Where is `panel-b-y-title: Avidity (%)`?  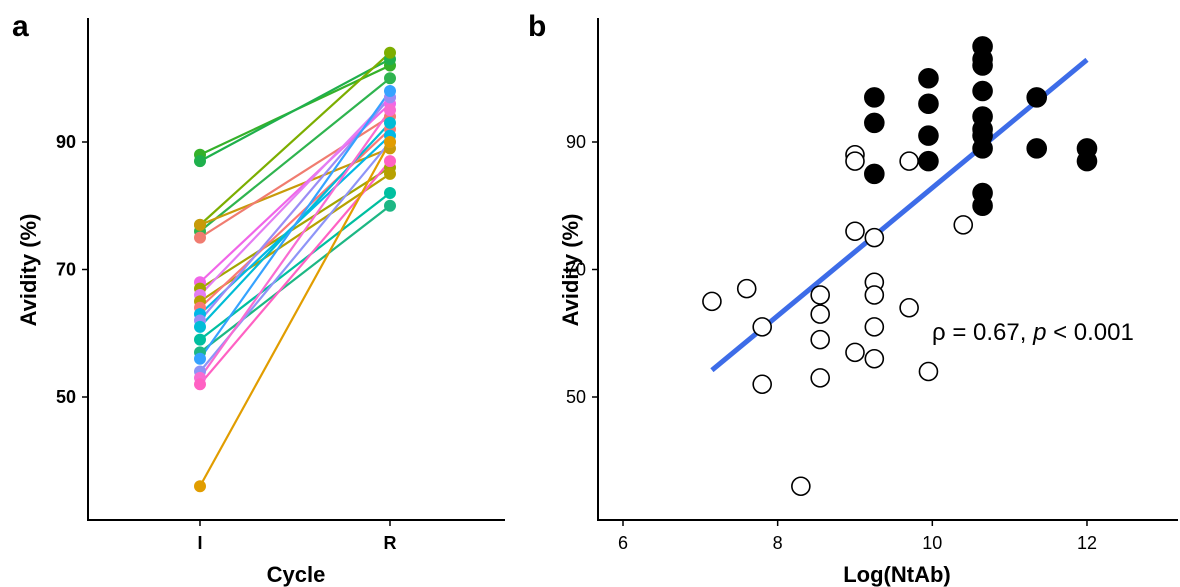
panel-b-y-title: Avidity (%) is located at coordinates (570, 270).